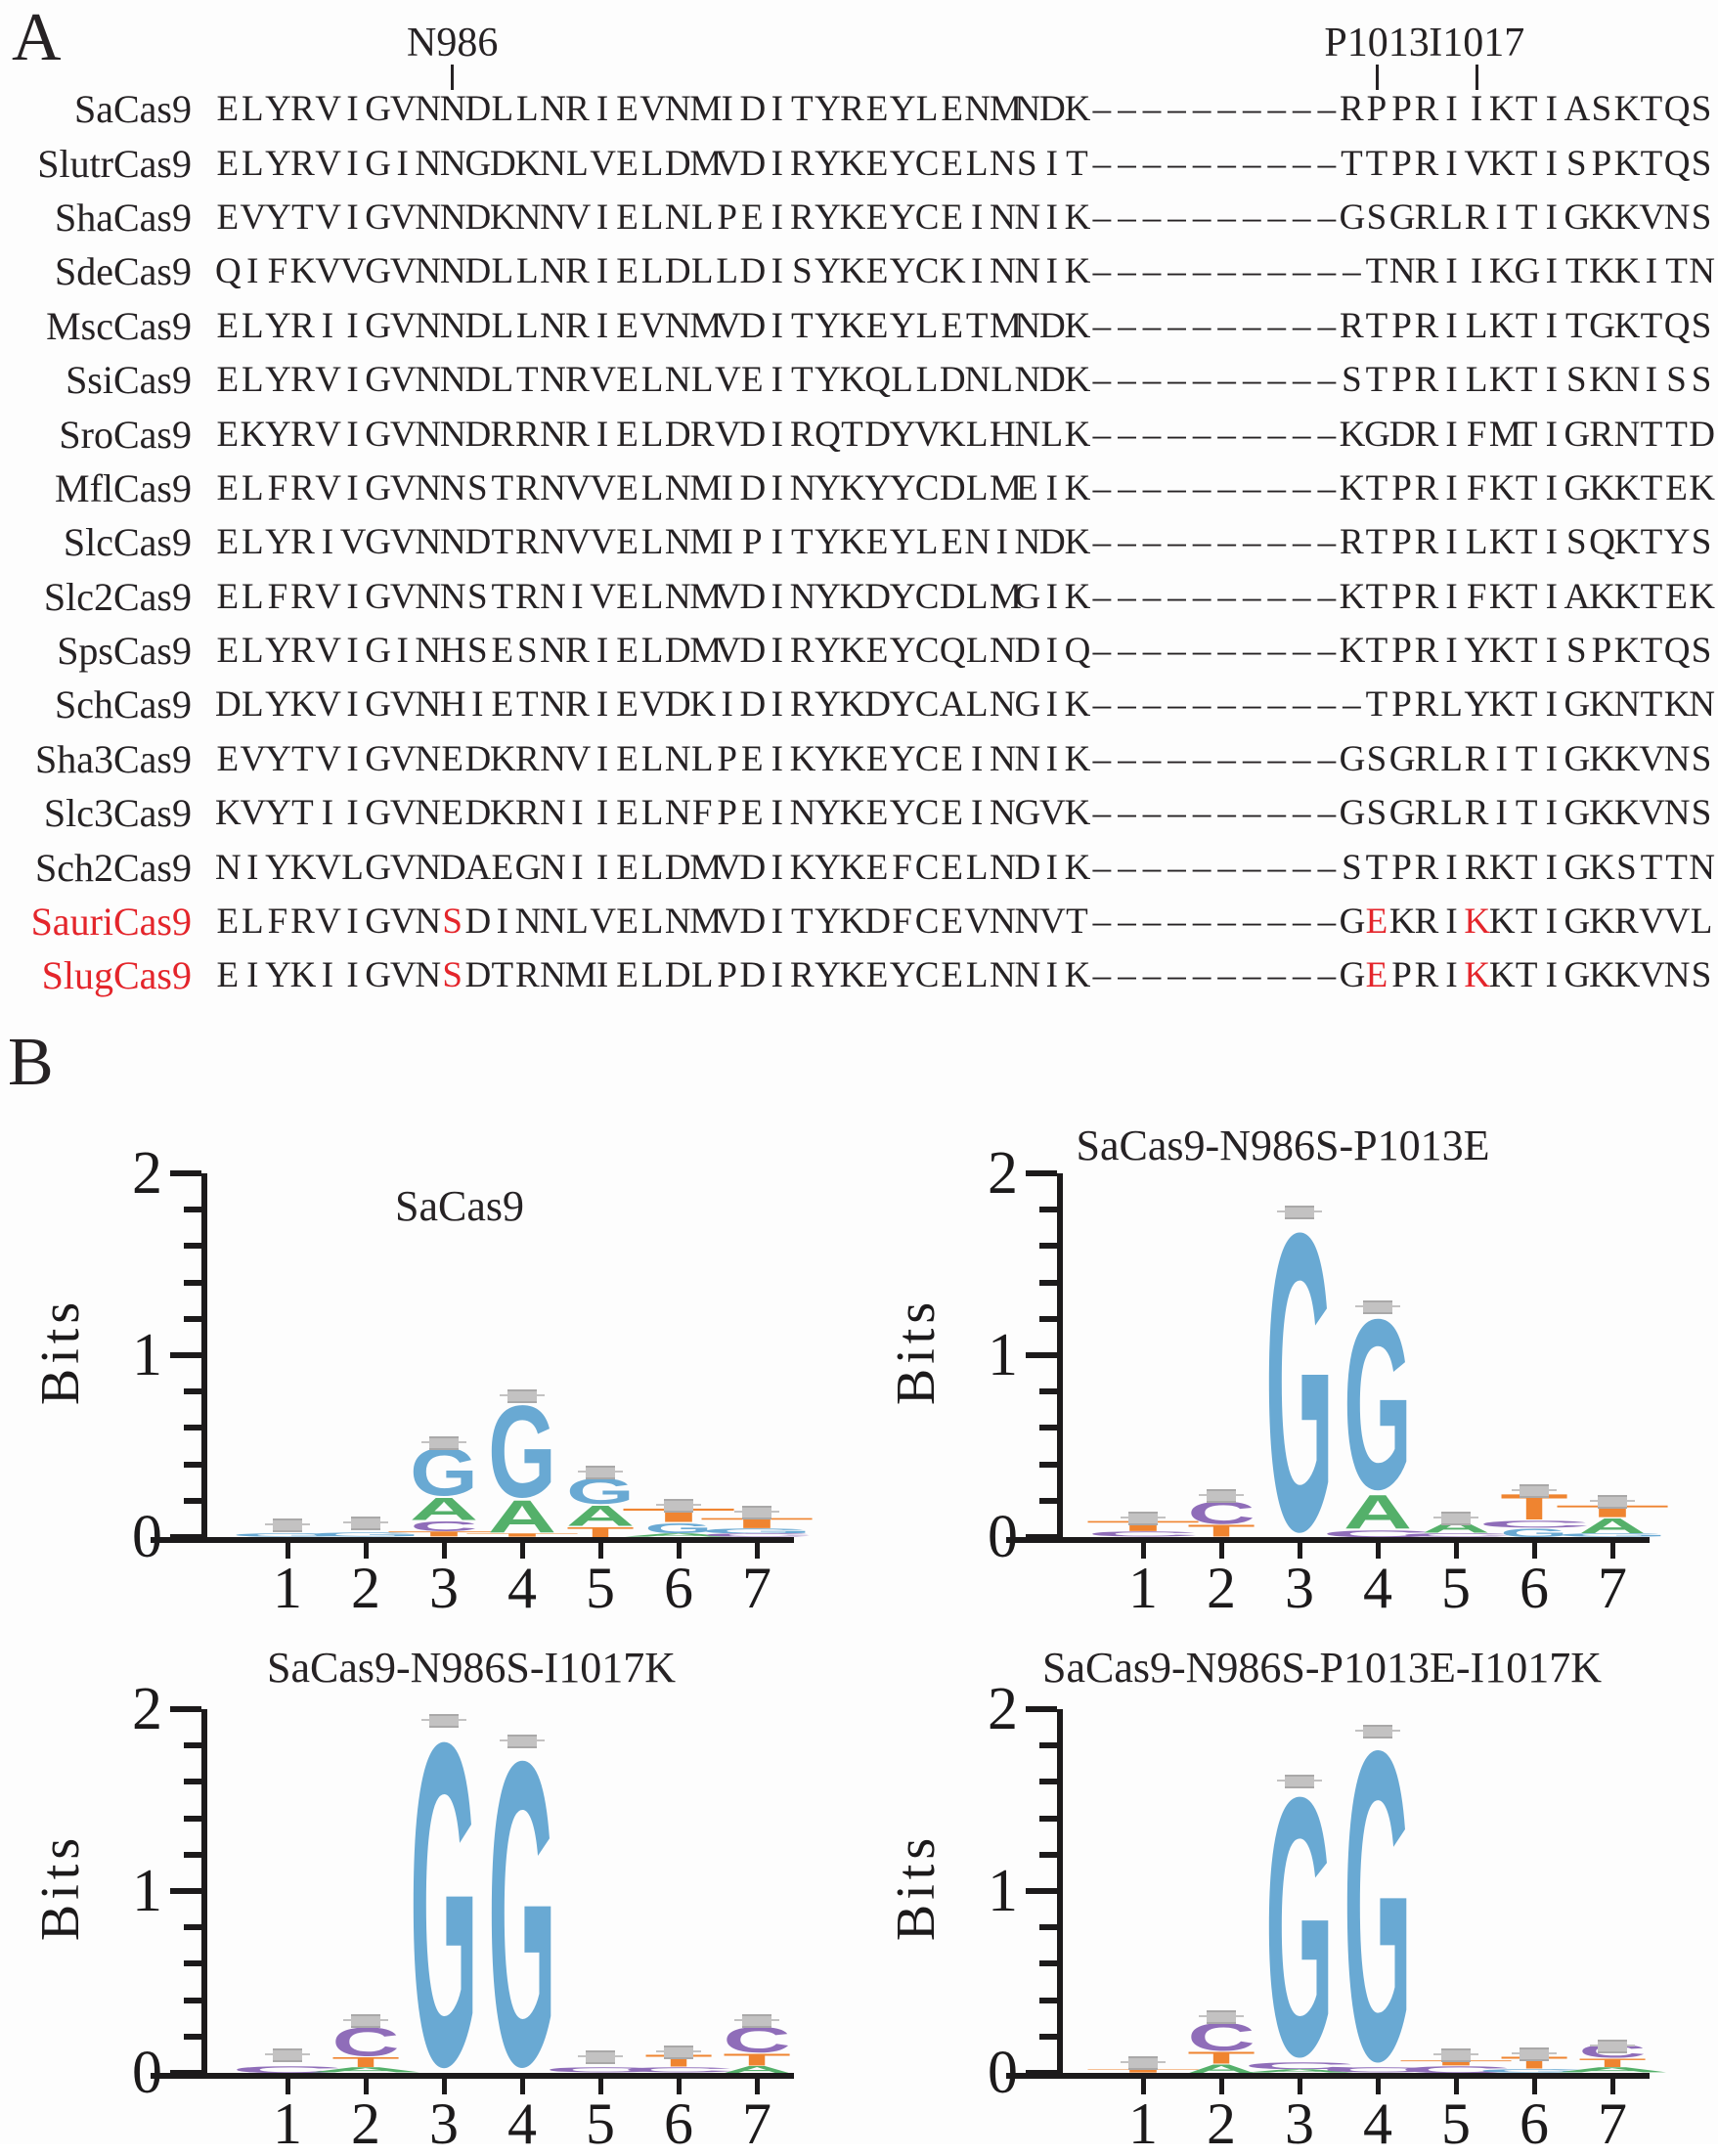  What do you see at coordinates (1328, 2076) in the screenshot?
I see `x-axis` at bounding box center [1328, 2076].